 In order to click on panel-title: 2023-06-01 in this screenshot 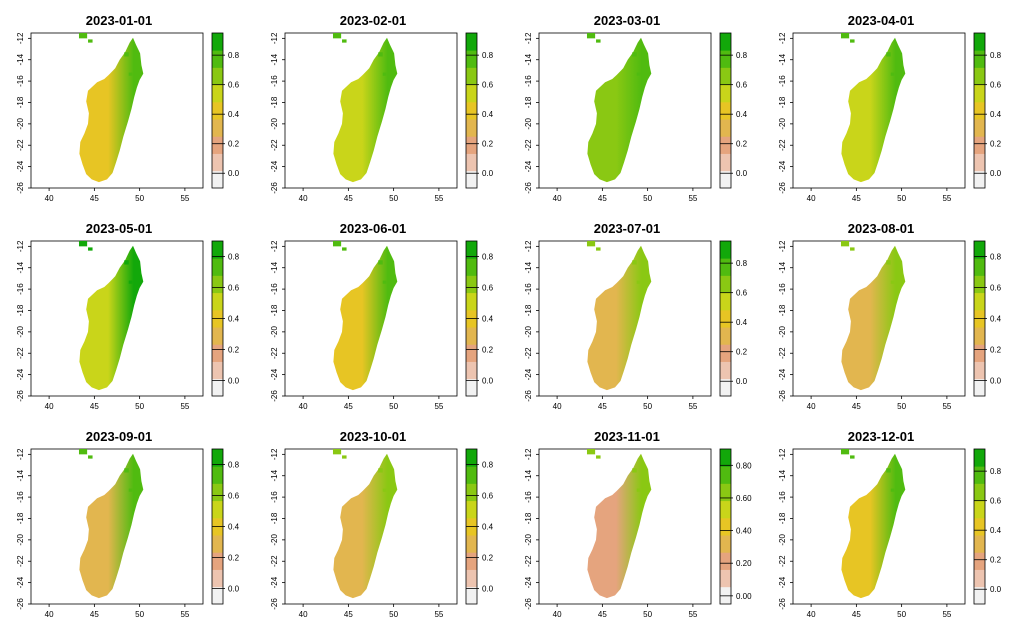, I will do `click(373, 228)`.